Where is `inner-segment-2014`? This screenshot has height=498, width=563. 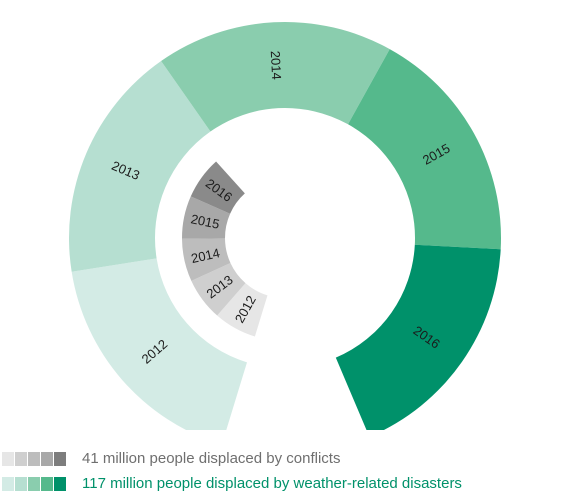
inner-segment-2014 is located at coordinates (206, 259).